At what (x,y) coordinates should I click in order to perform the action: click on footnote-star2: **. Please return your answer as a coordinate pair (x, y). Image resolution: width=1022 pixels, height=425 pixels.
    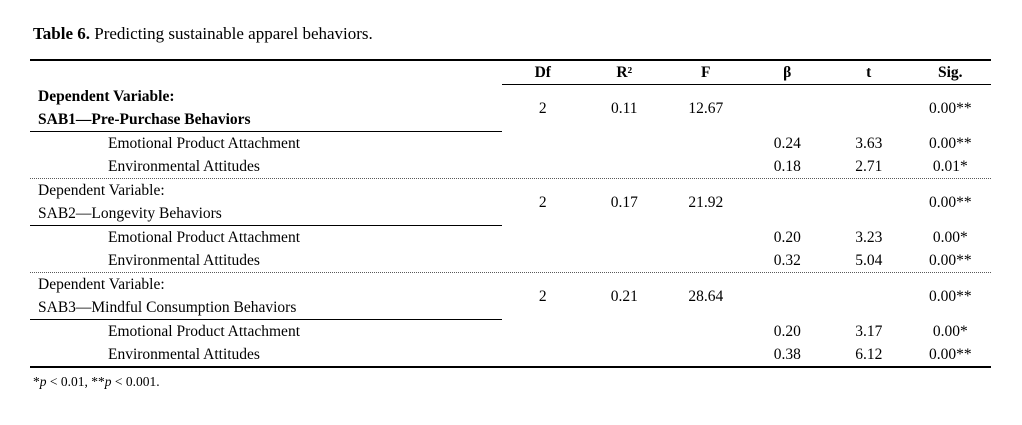
    Looking at the image, I should click on (98, 381).